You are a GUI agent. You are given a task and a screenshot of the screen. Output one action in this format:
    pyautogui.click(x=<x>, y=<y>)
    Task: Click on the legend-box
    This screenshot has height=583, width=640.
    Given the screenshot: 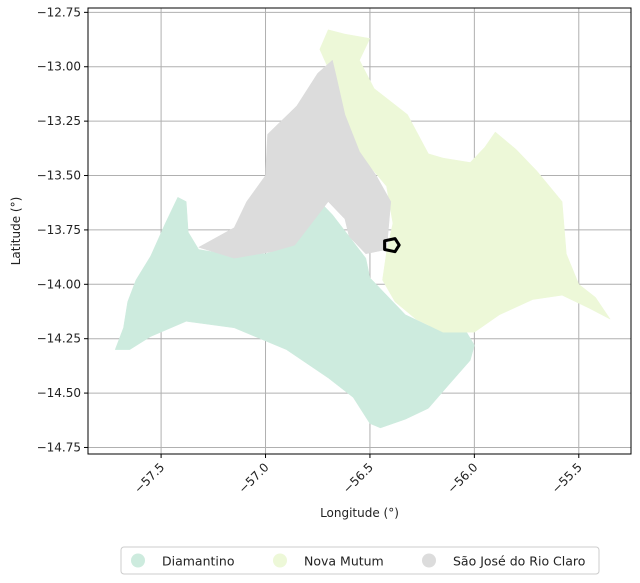 What is the action you would take?
    pyautogui.click(x=360, y=560)
    